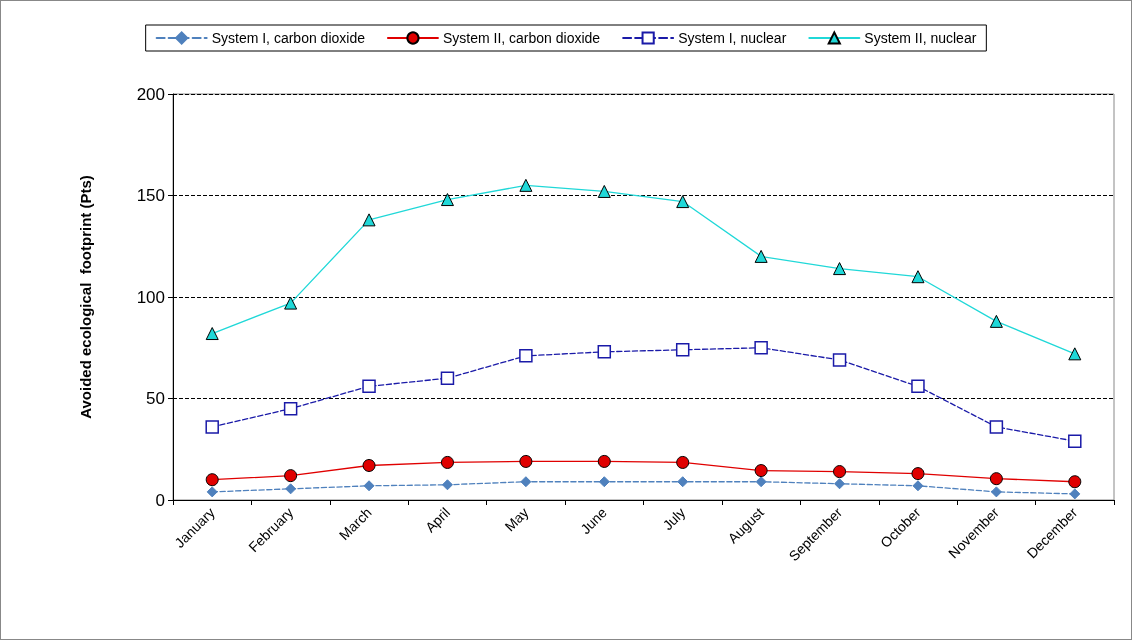  What do you see at coordinates (85, 297) in the screenshot?
I see `y-axis-title: Avoided ecological footprint (Pts)` at bounding box center [85, 297].